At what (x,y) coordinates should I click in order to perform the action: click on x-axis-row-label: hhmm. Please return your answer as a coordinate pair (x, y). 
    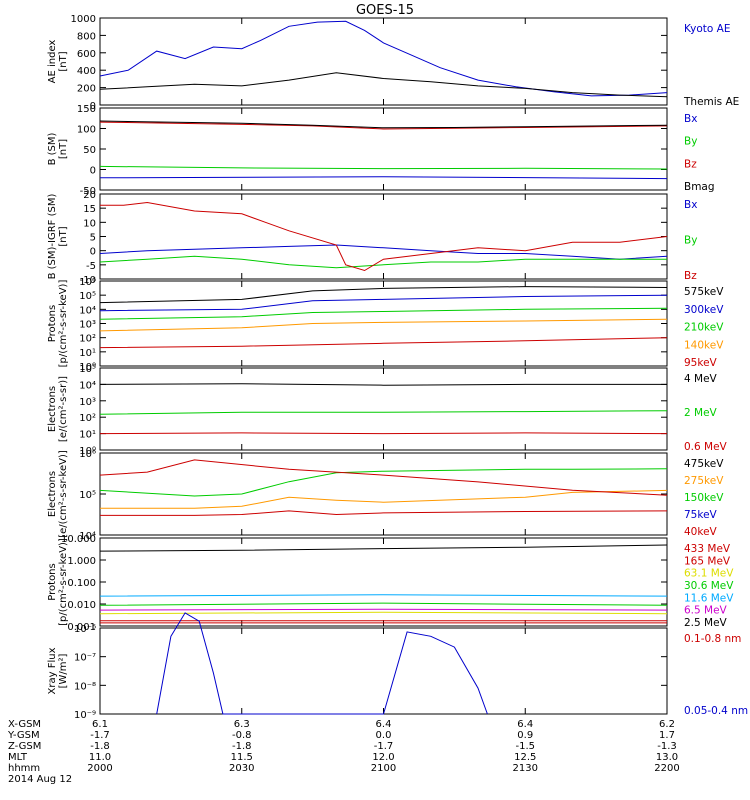
    Looking at the image, I should click on (24, 768).